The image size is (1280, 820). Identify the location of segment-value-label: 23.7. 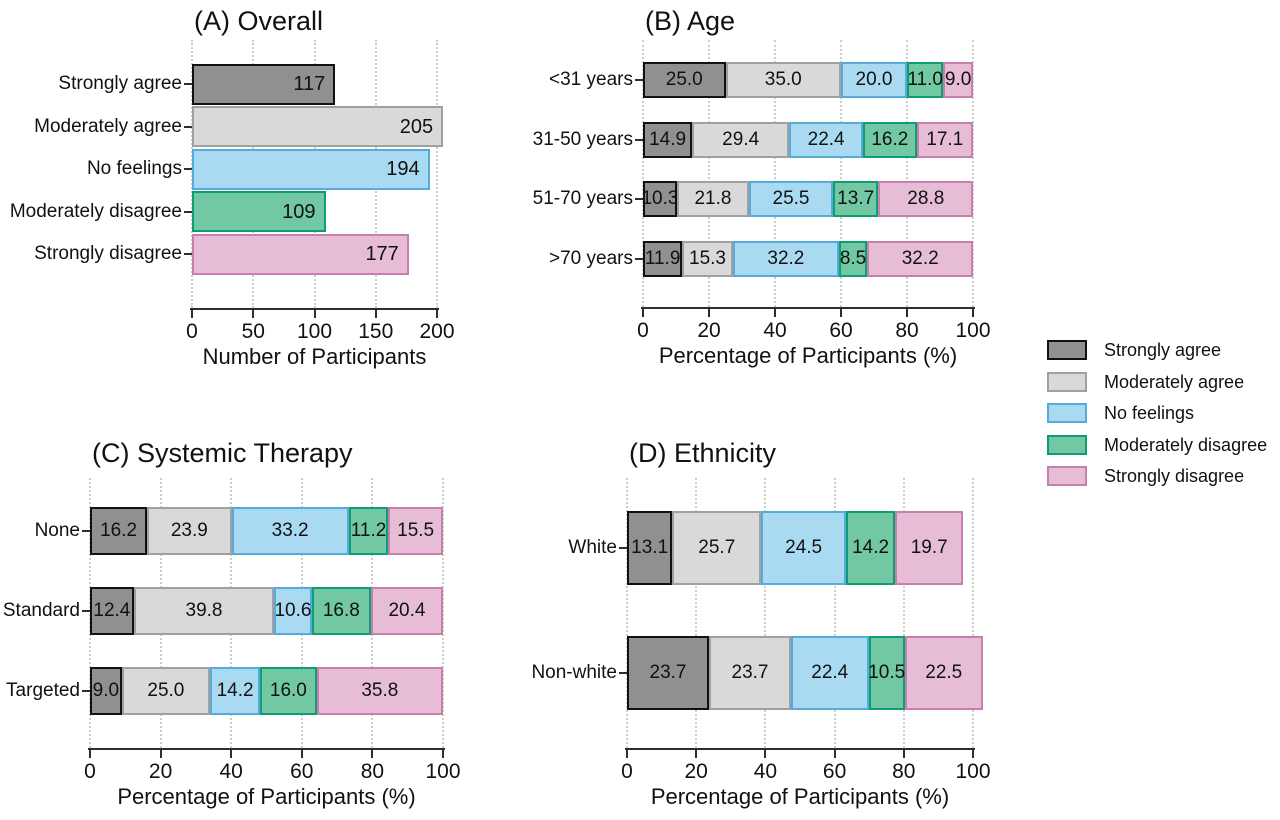
(750, 672).